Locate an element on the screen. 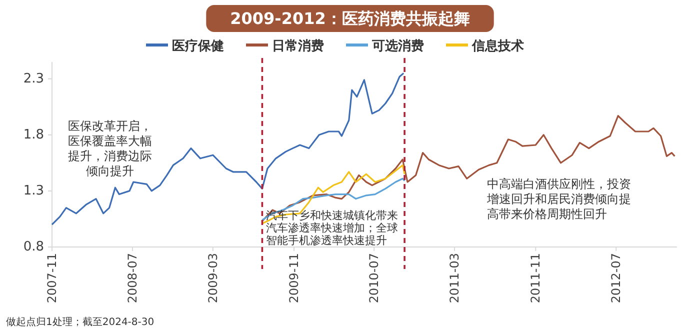 This screenshot has height=331, width=700. text: 做起点归1处理；截至2024-8-30 is located at coordinates (80, 322).